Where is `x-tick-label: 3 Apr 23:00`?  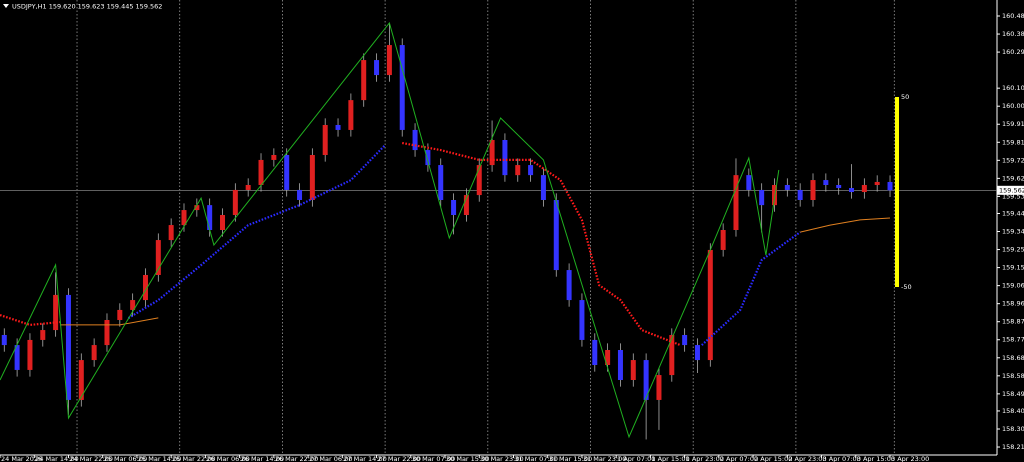
x-tick-label: 3 Apr 23:00 is located at coordinates (910, 458).